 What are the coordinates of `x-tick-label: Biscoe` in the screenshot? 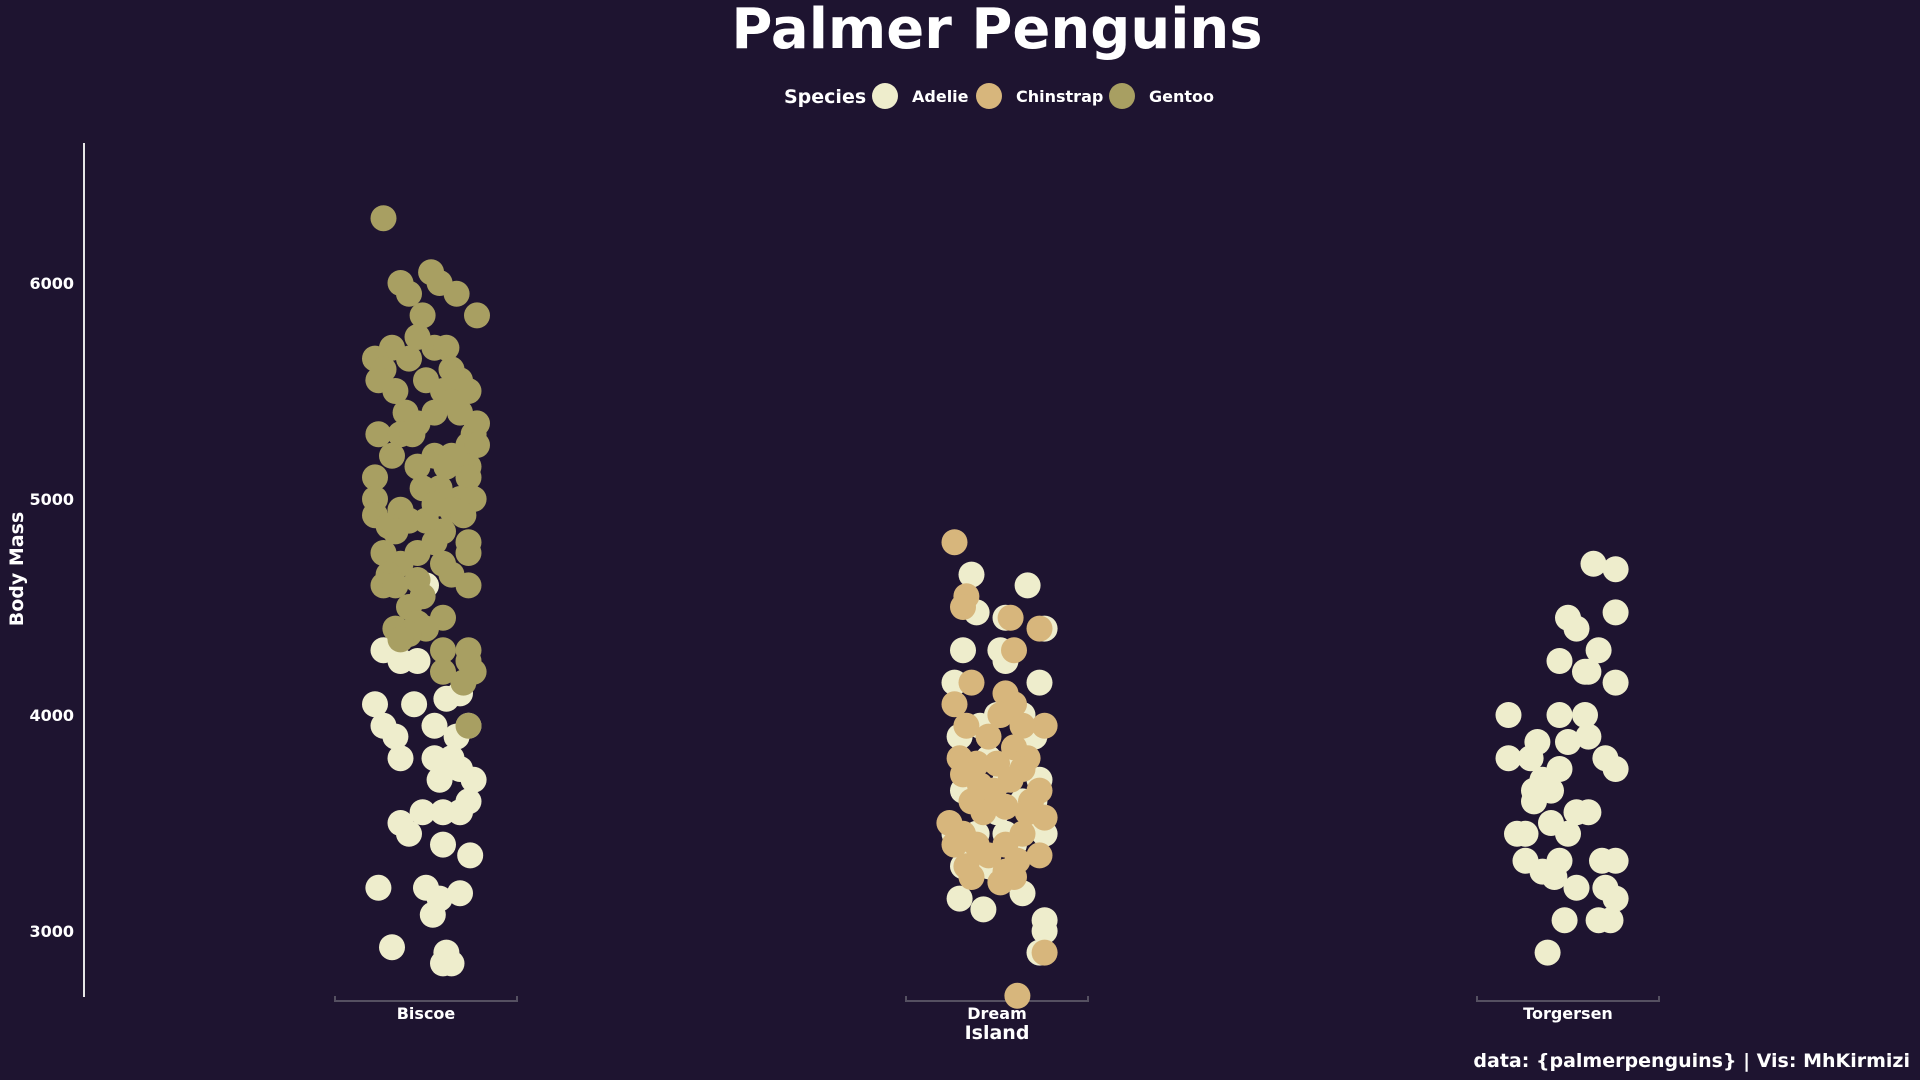 It's located at (426, 1013).